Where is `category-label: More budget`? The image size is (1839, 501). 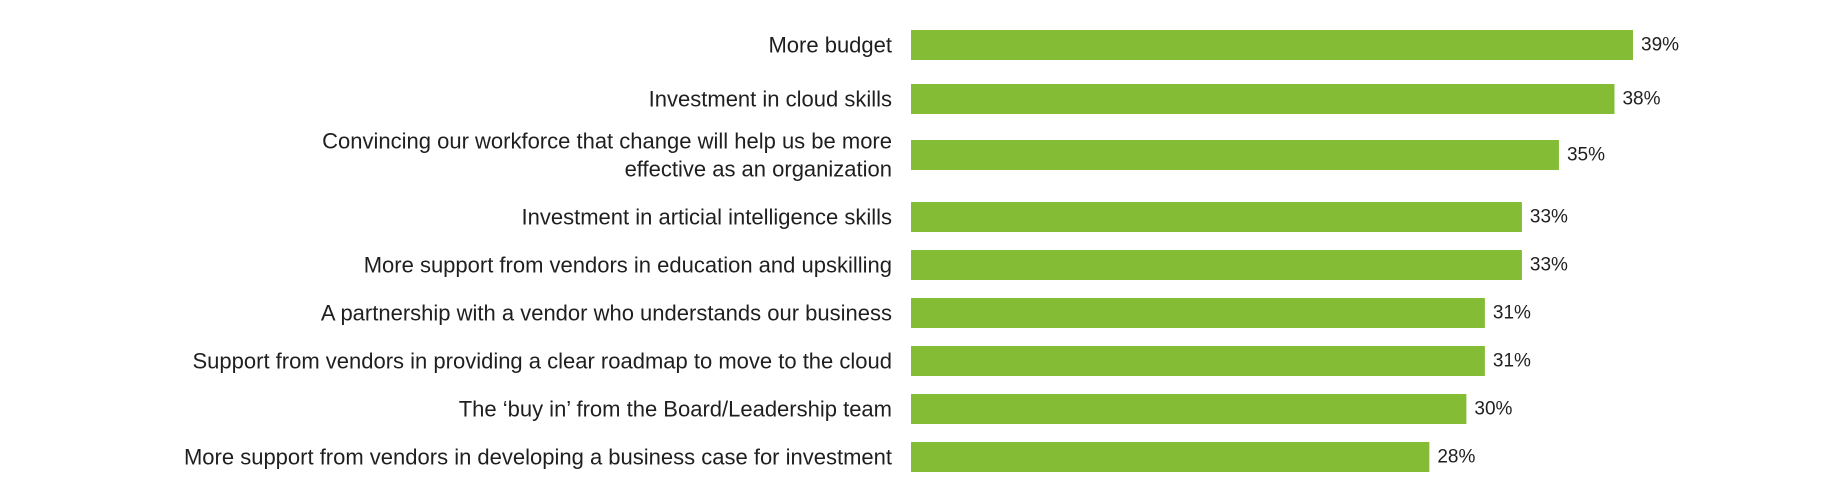 category-label: More budget is located at coordinates (830, 45).